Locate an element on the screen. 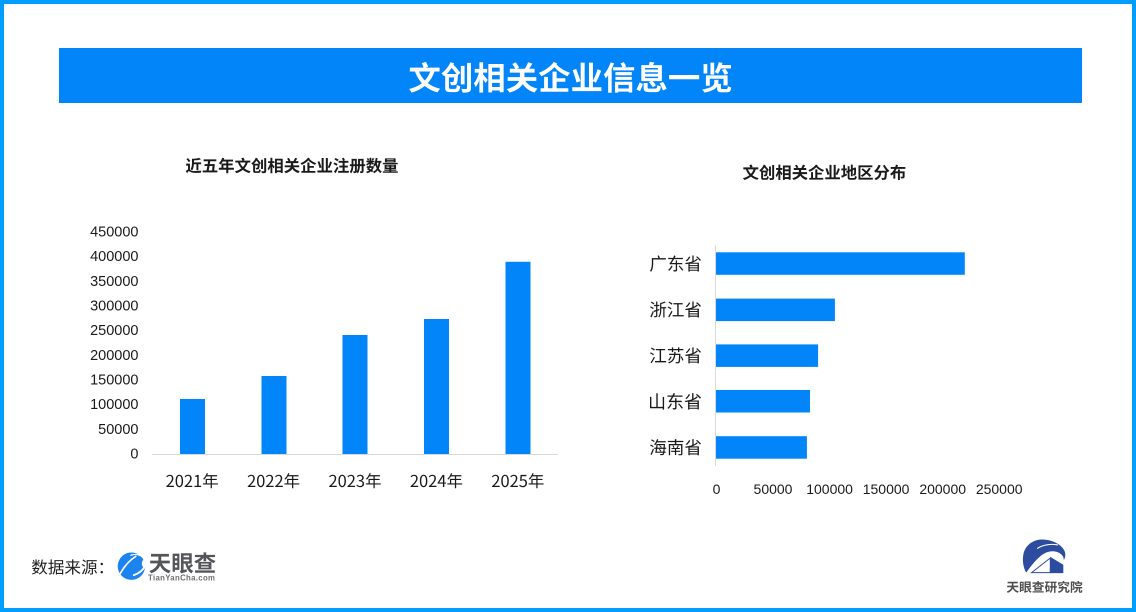 The width and height of the screenshot is (1136, 612). svg-text: 350000 is located at coordinates (114, 282).